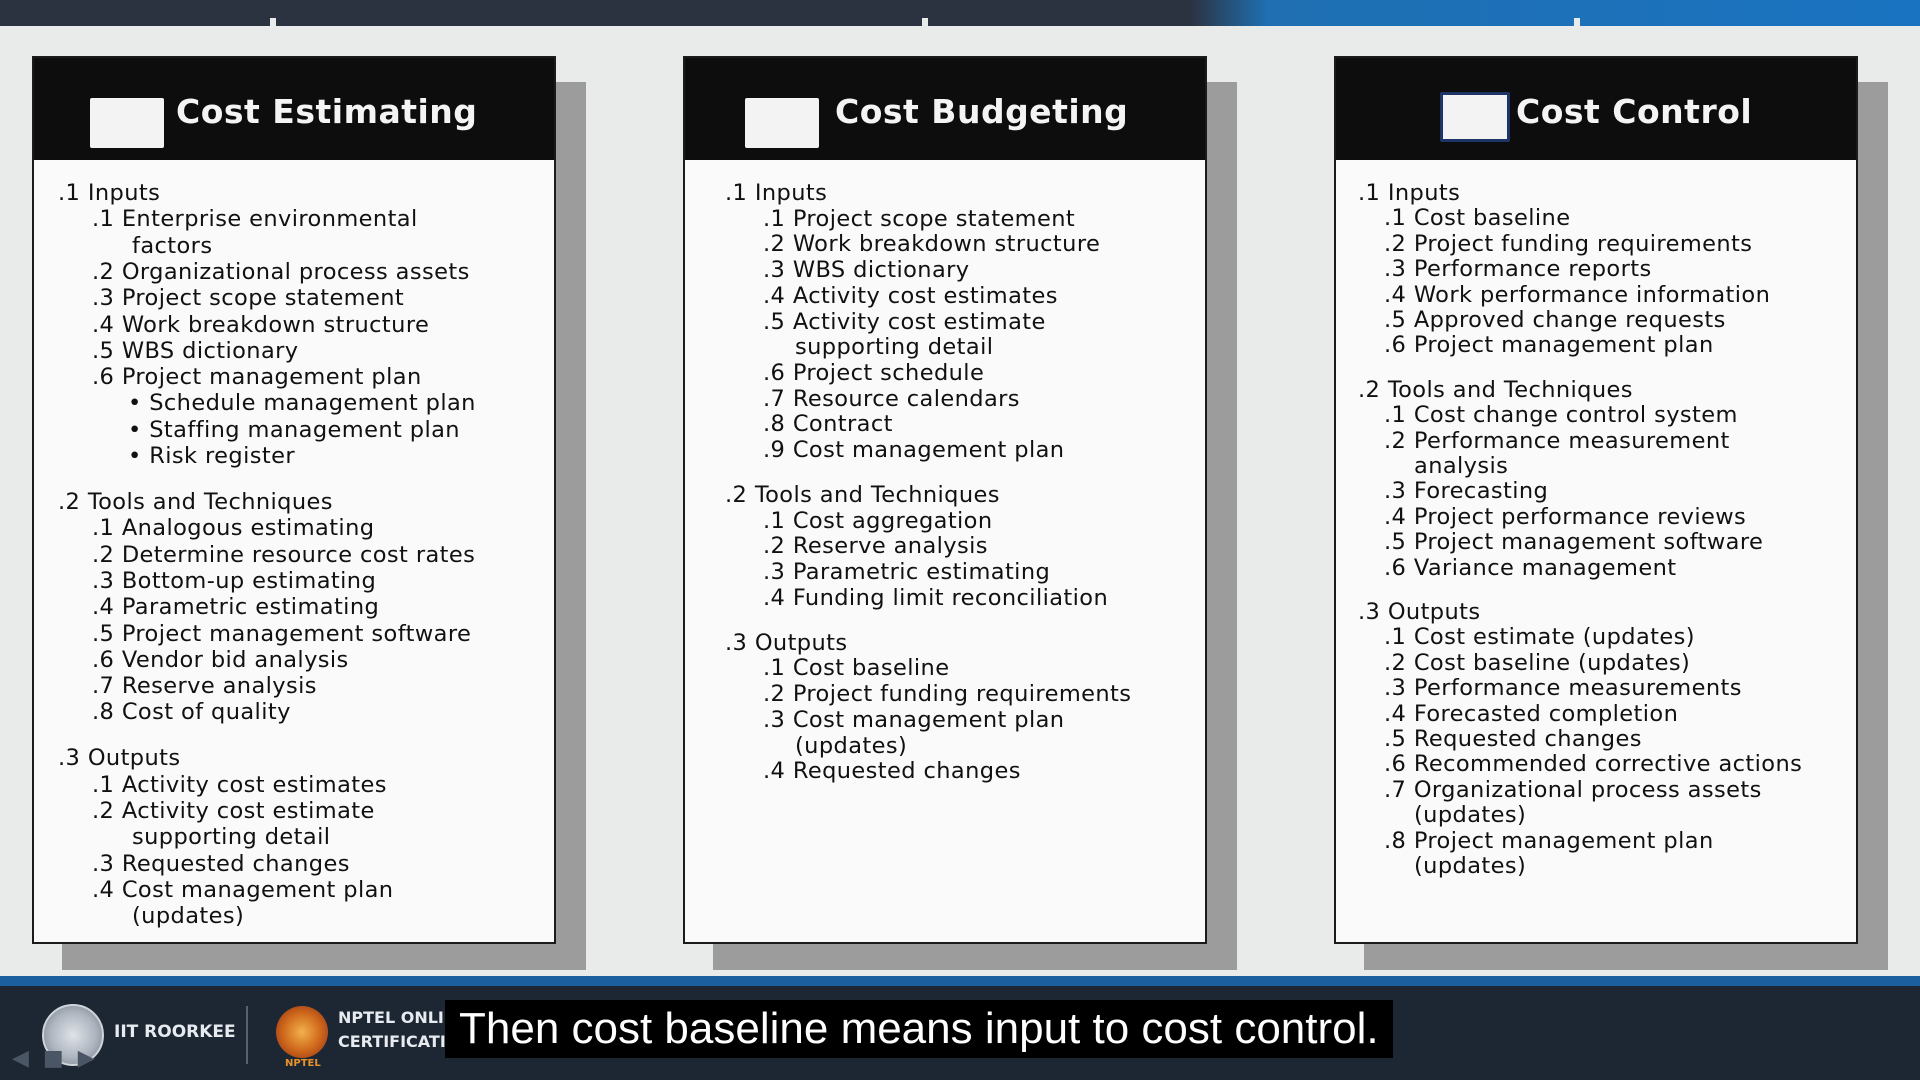  Describe the element at coordinates (891, 399) in the screenshot. I see `list-item: .7 Resource calendars` at that location.